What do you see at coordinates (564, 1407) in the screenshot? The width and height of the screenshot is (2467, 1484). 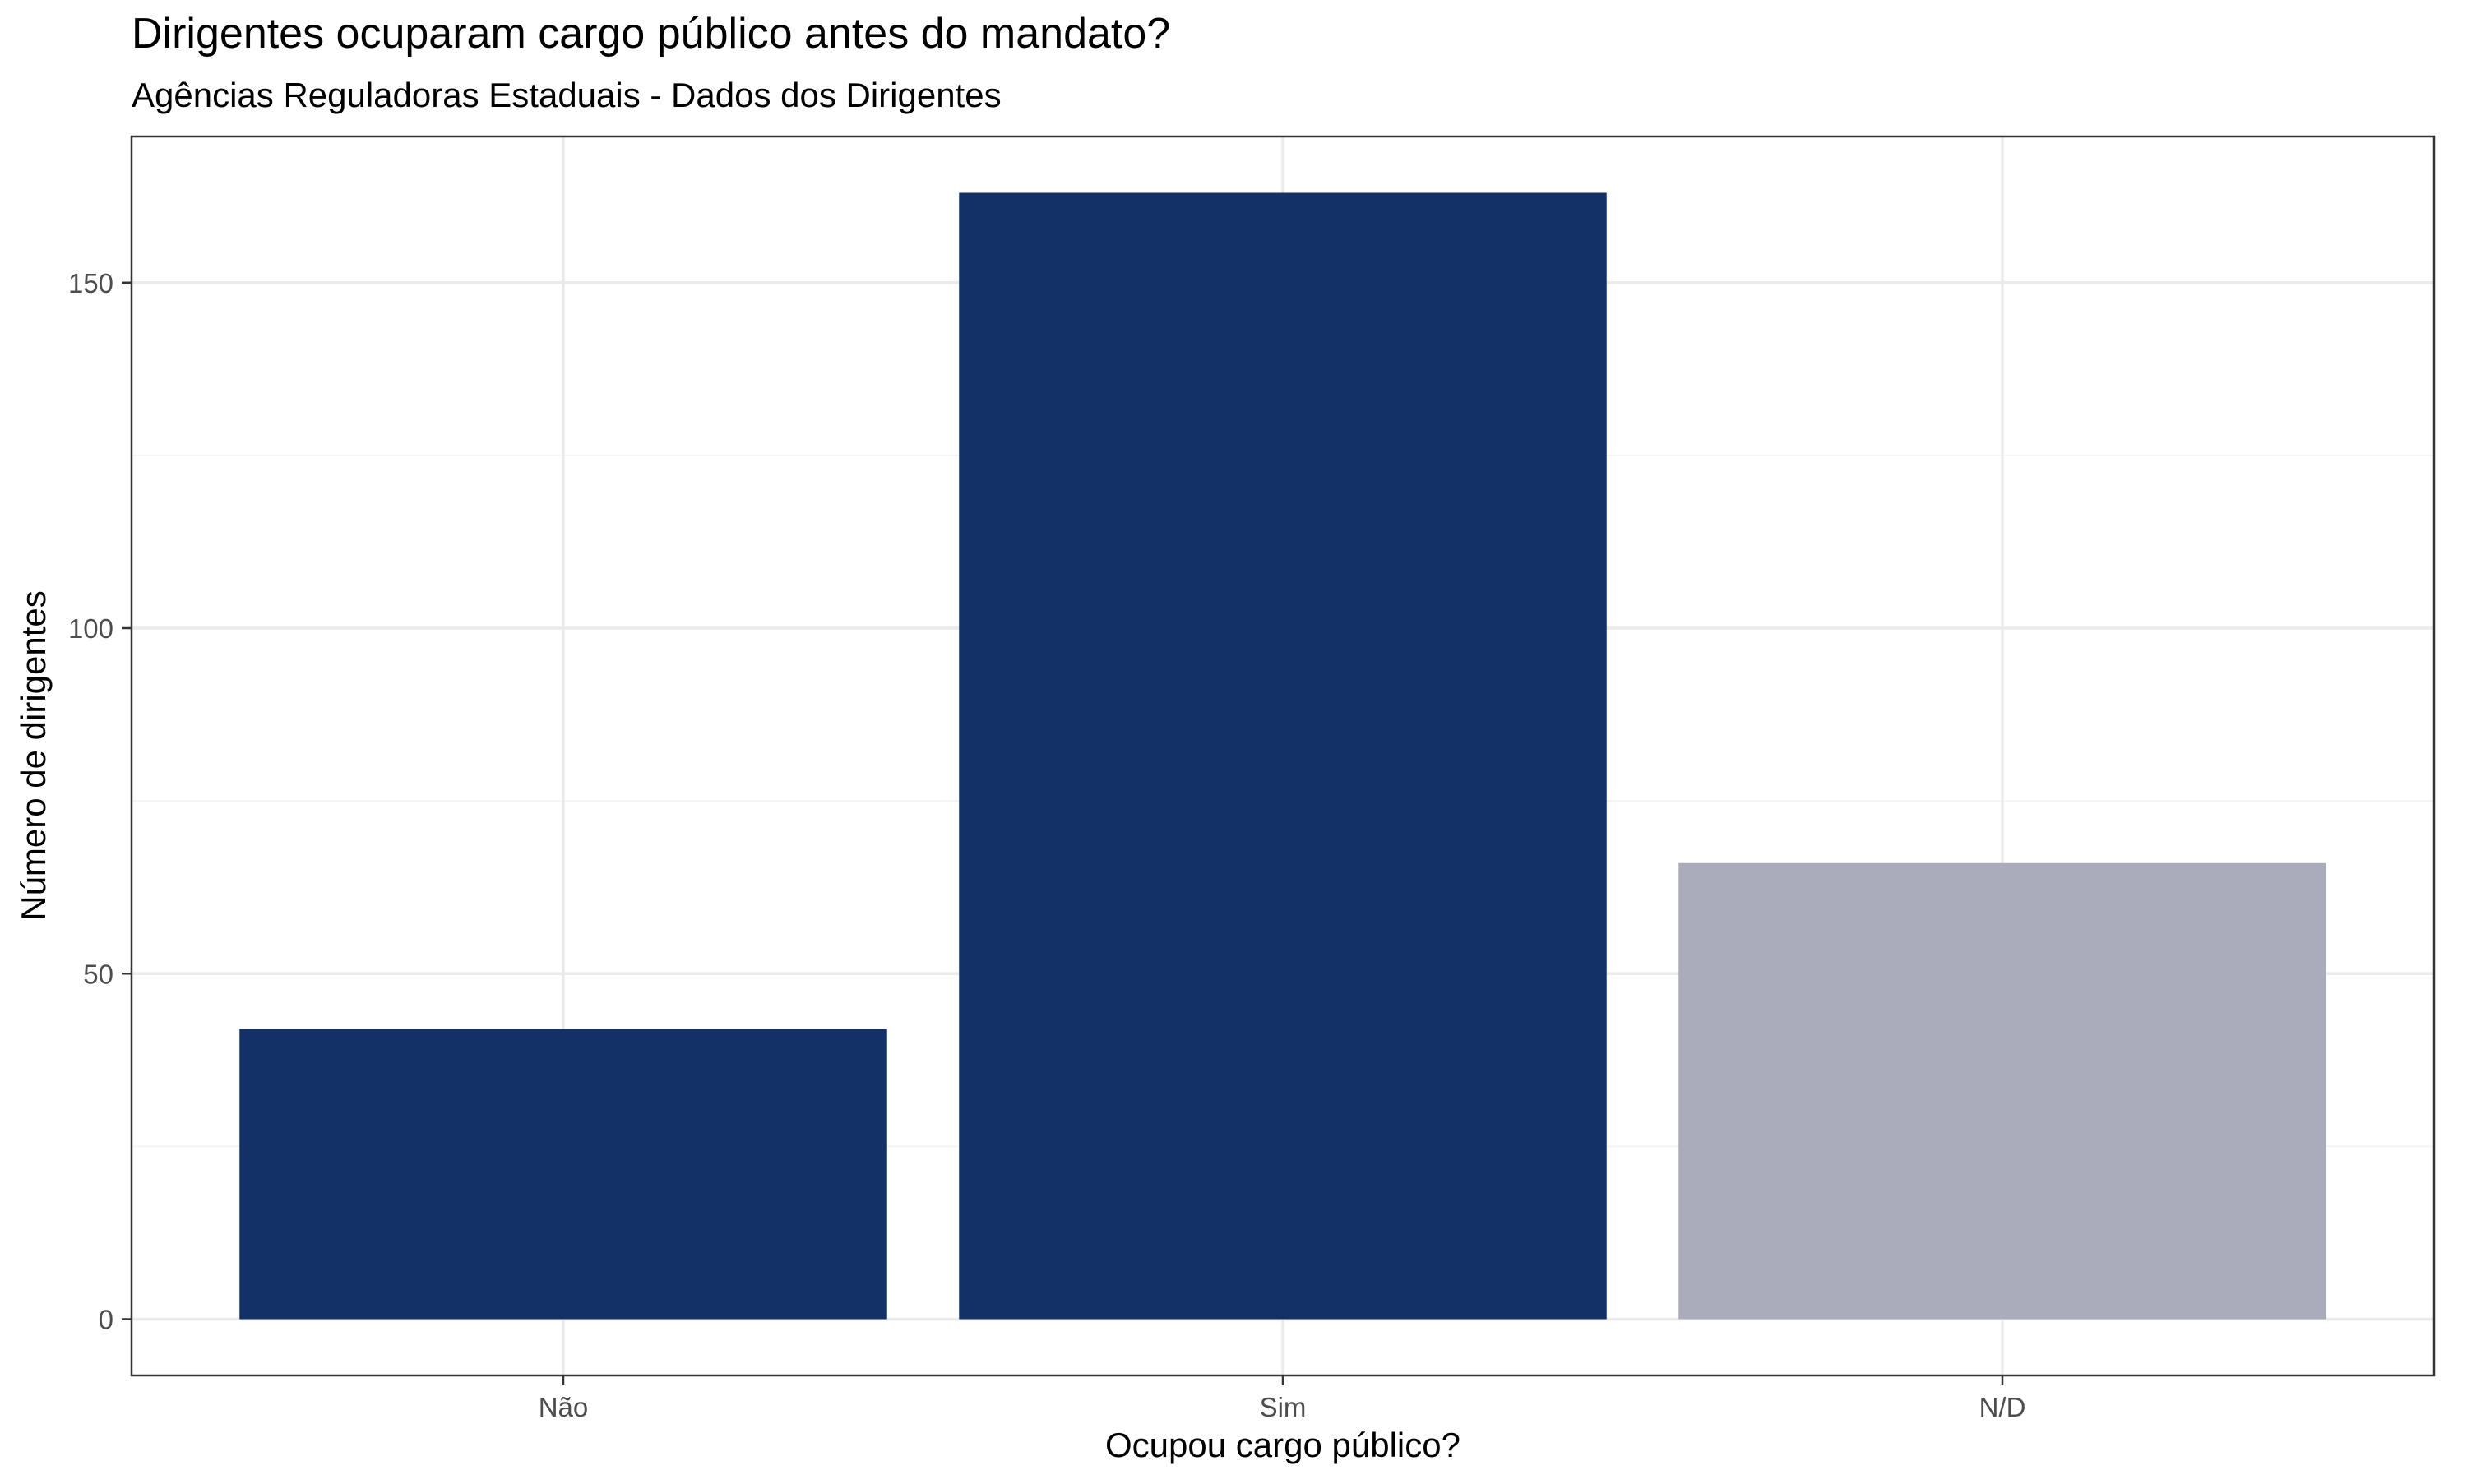 I see `x-tick-label: Não` at bounding box center [564, 1407].